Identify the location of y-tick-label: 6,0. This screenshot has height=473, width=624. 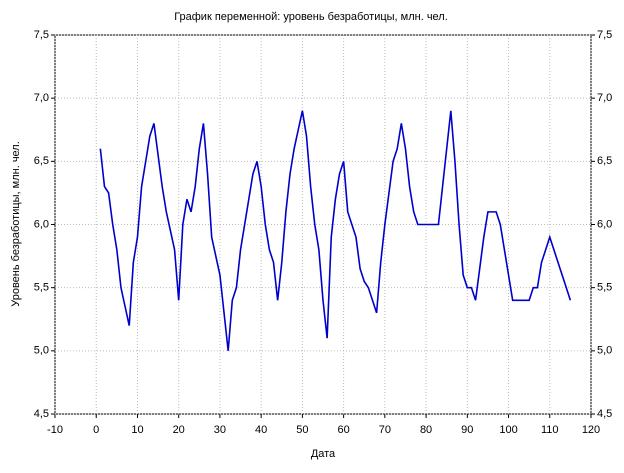
(41, 224).